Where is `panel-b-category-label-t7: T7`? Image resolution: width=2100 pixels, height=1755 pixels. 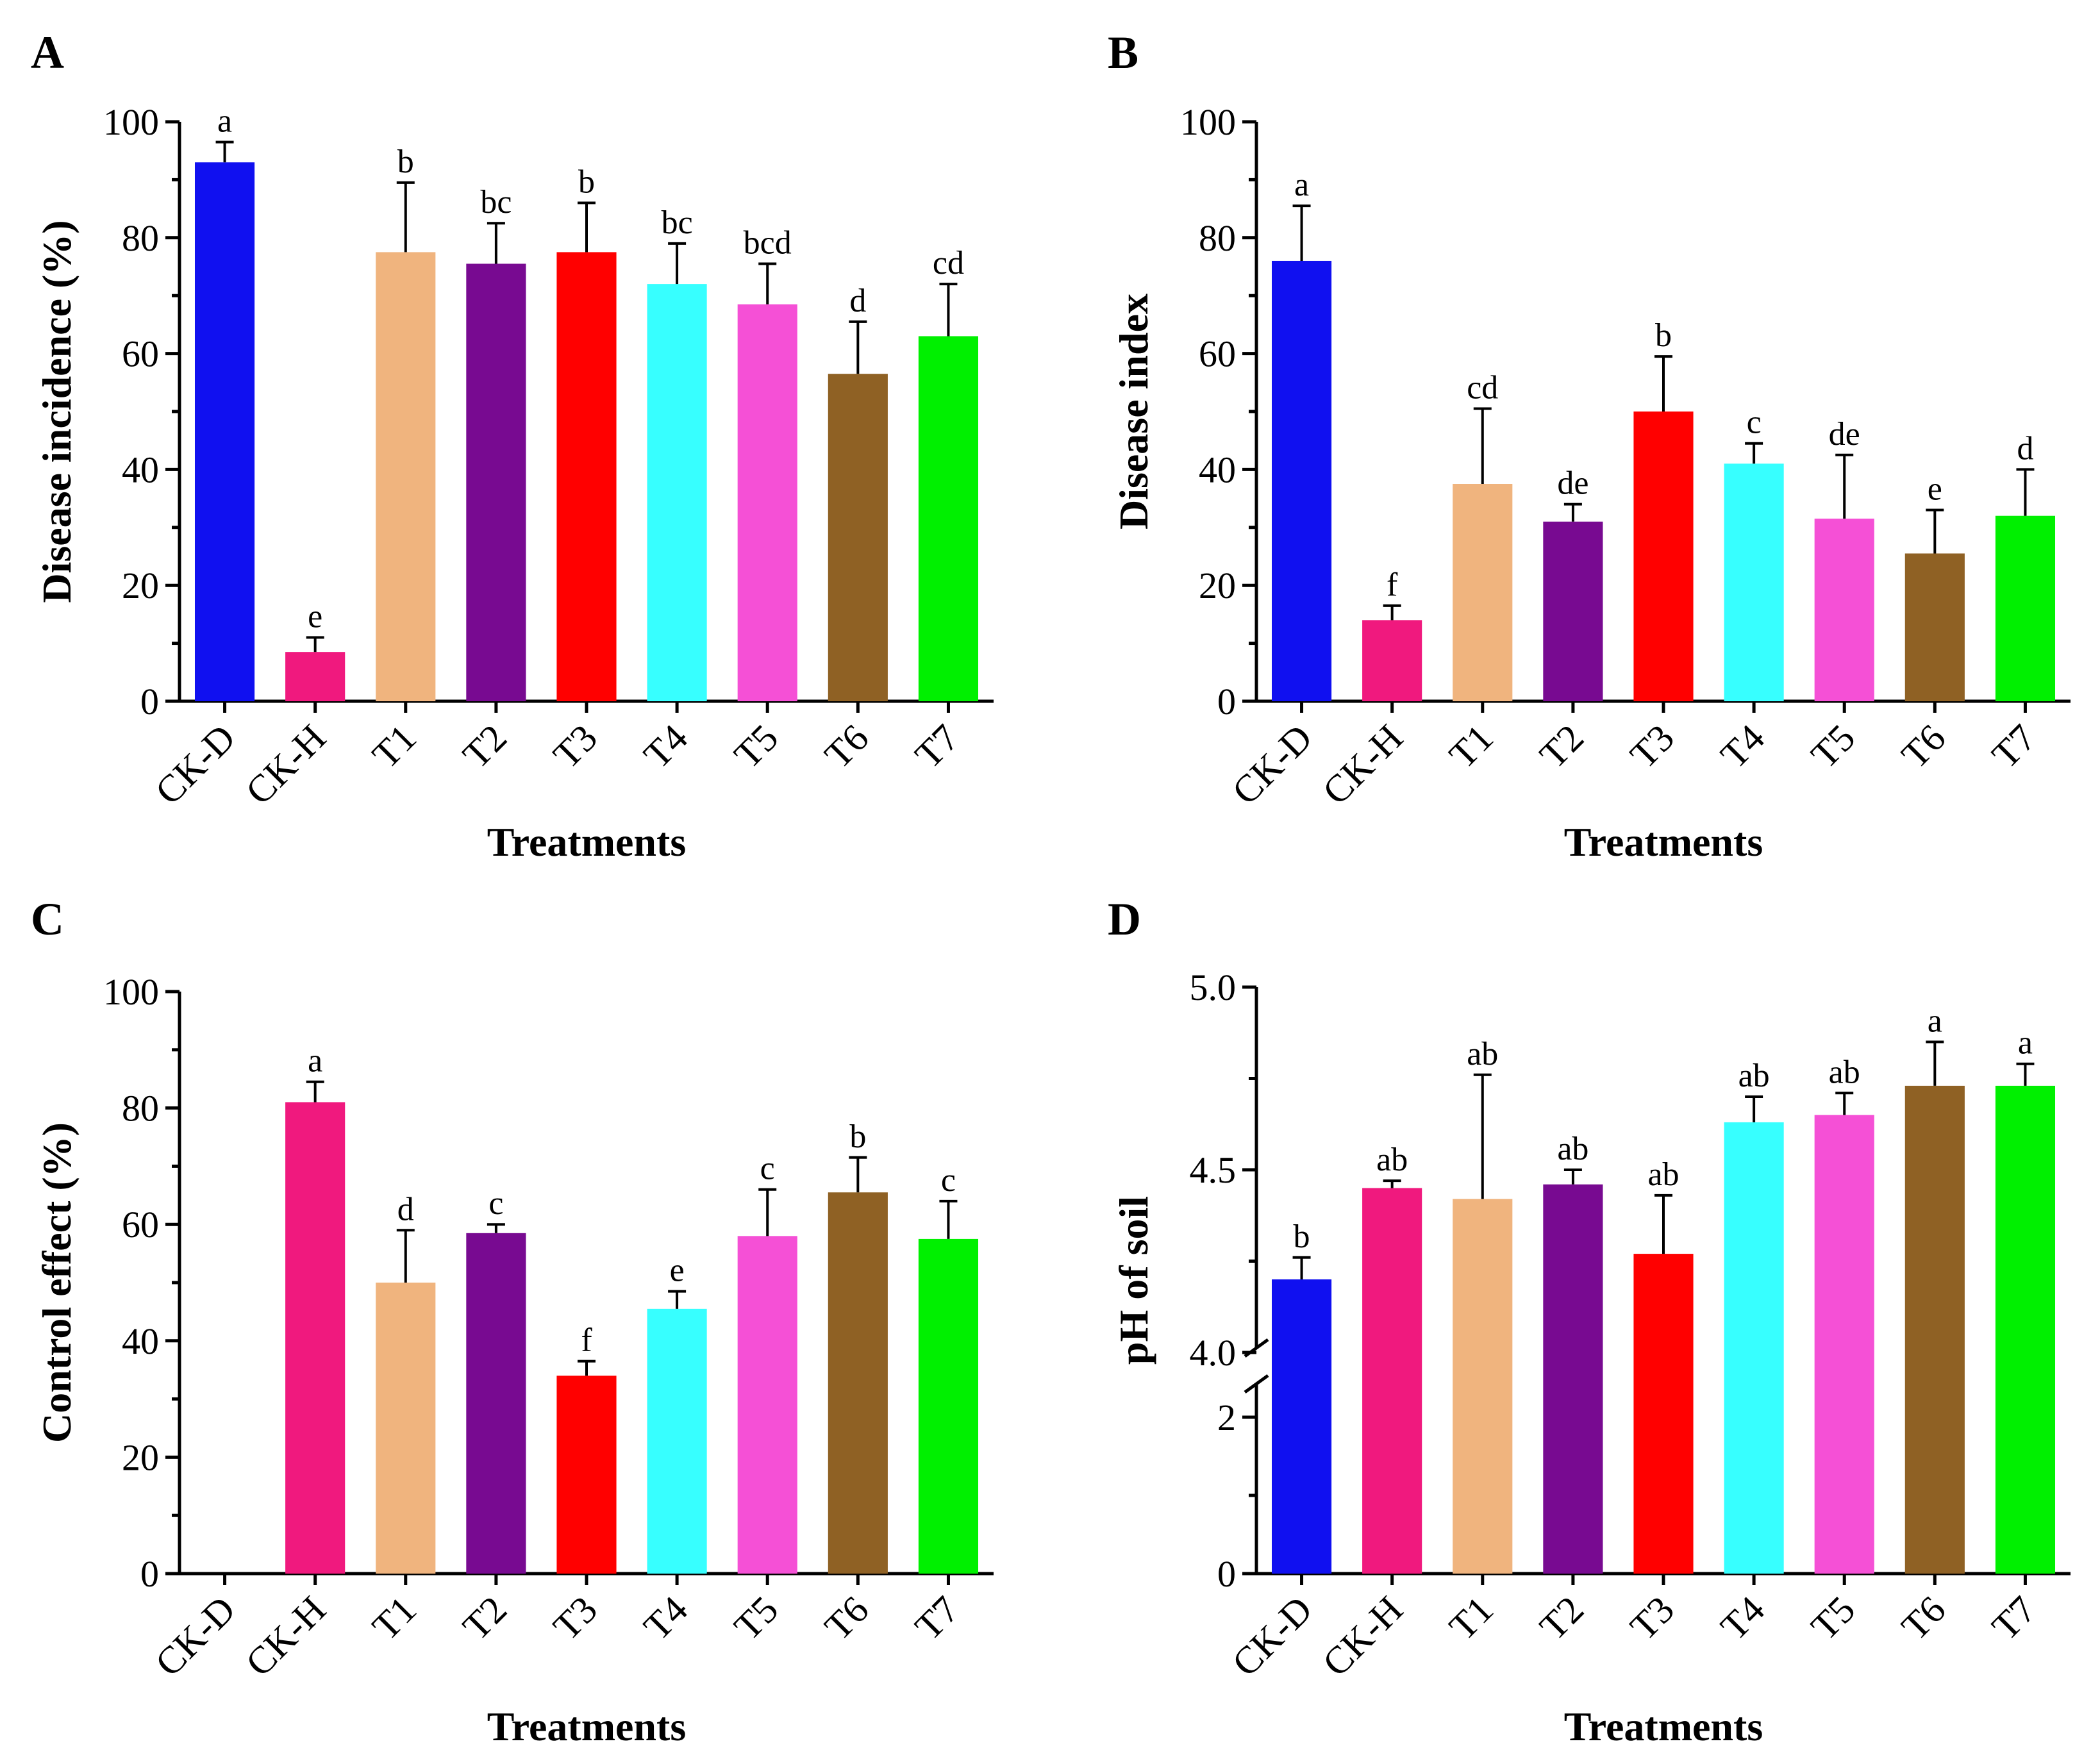
panel-b-category-label-t7: T7 is located at coordinates (2014, 747).